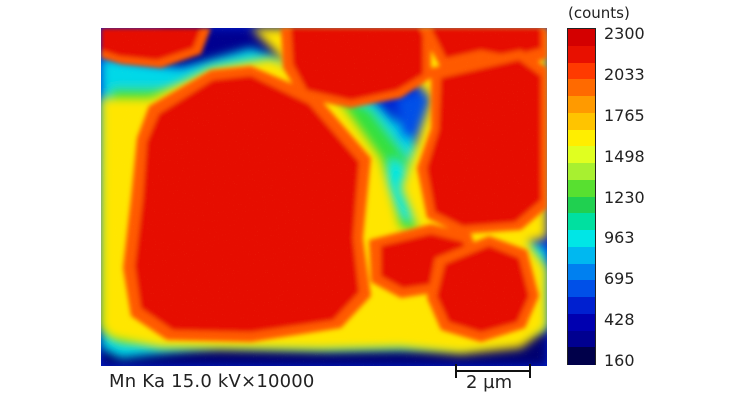  What do you see at coordinates (530, 371) in the screenshot?
I see `scale-bar-right-tick` at bounding box center [530, 371].